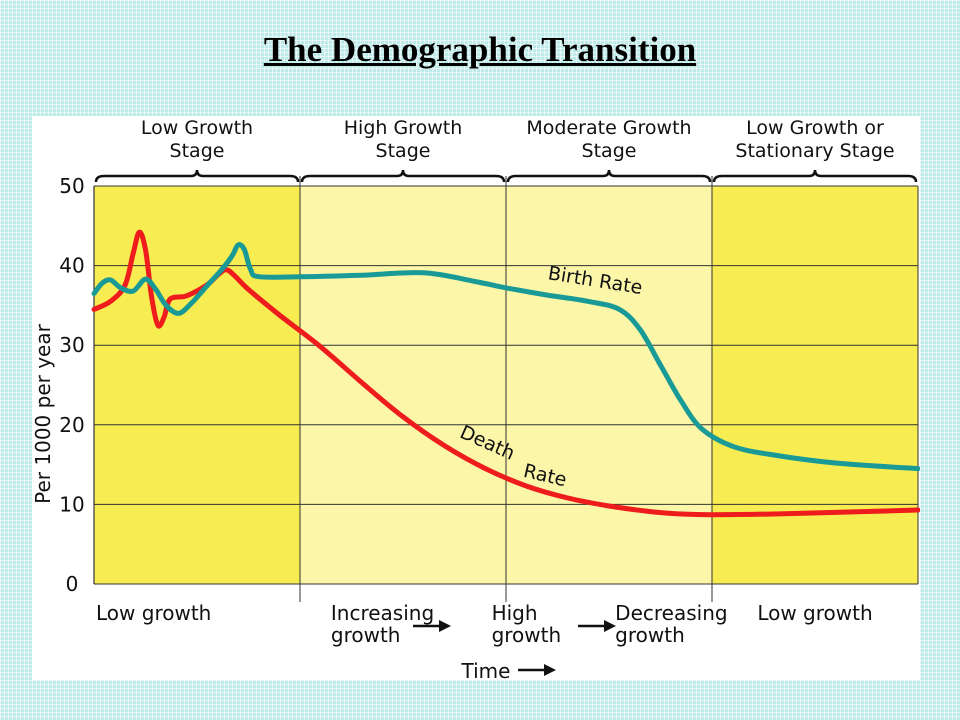 The width and height of the screenshot is (960, 720). What do you see at coordinates (72, 584) in the screenshot?
I see `y-tick-0: 0` at bounding box center [72, 584].